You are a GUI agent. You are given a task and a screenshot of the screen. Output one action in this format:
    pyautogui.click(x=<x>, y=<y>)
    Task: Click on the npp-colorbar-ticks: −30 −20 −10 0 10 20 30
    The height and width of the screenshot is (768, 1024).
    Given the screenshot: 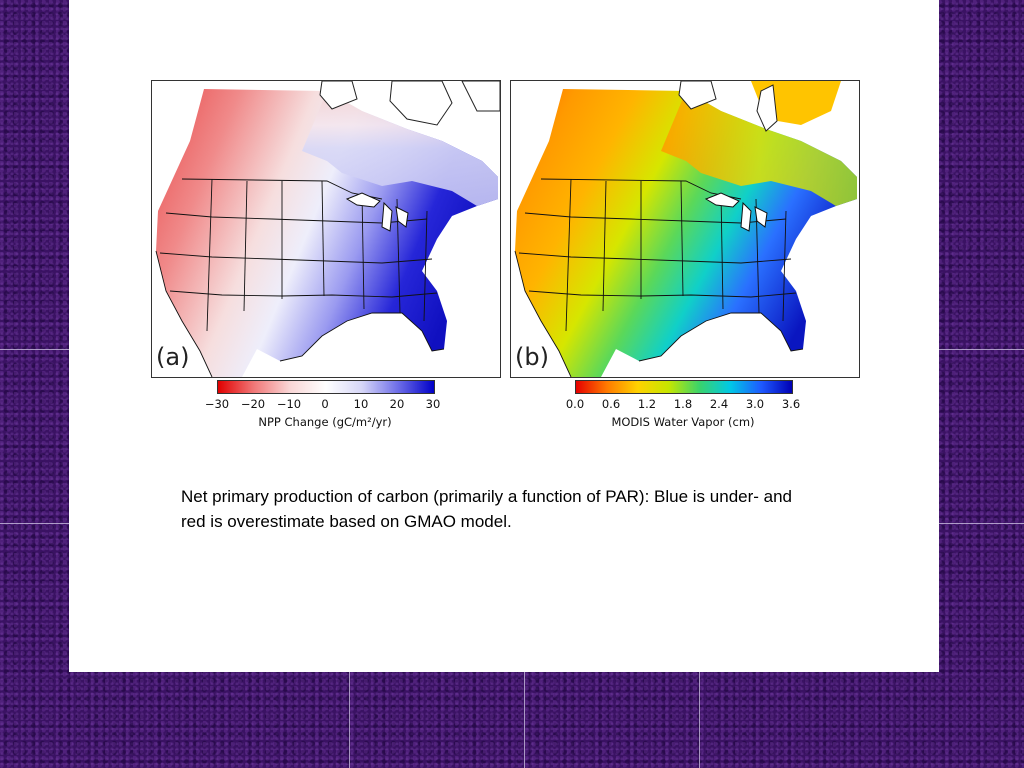 What is the action you would take?
    pyautogui.click(x=322, y=405)
    